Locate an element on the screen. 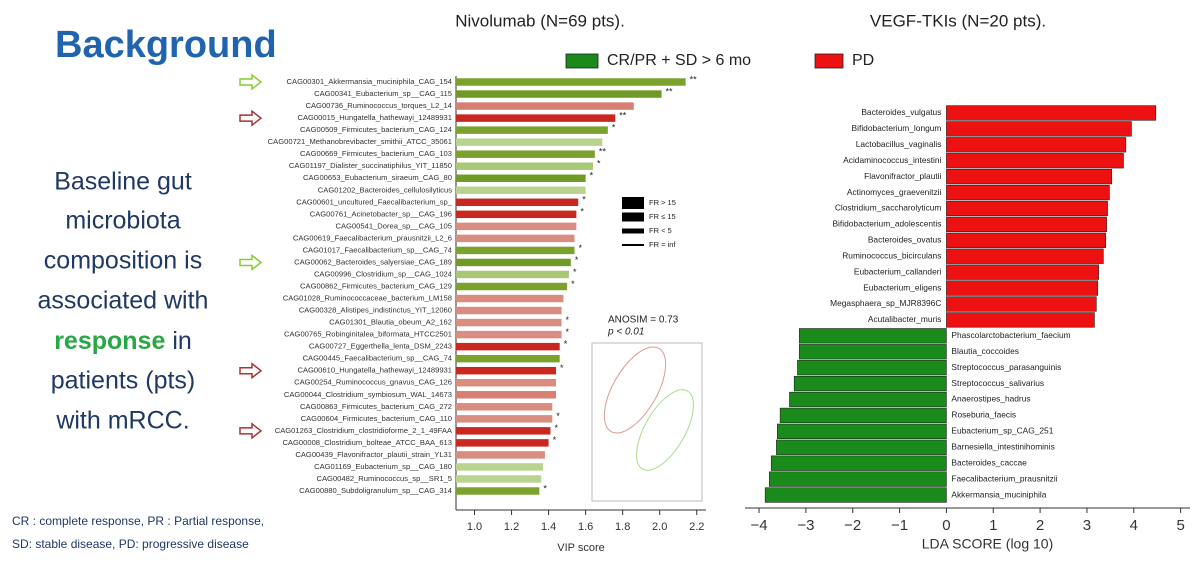 The image size is (1200, 562). category-label: Blautia_coccoides is located at coordinates (985, 351).